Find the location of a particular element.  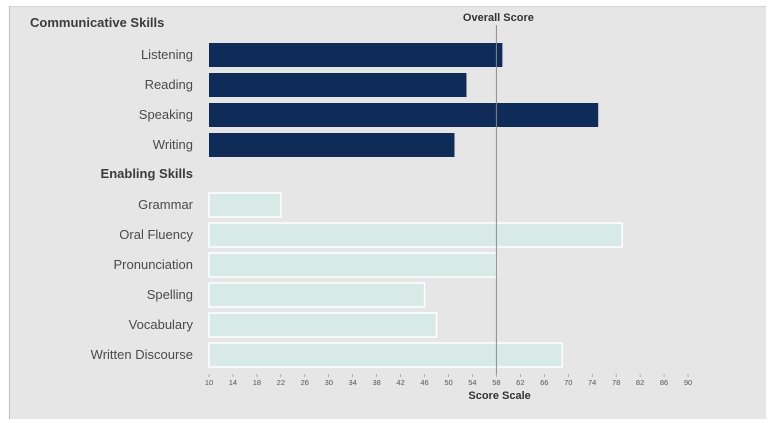

bar-speaking is located at coordinates (404, 115).